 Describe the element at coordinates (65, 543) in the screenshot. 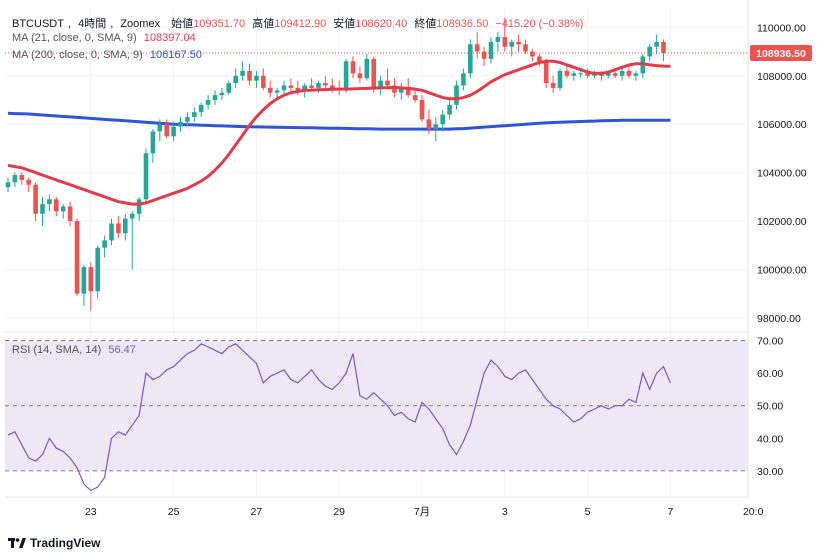

I see `tradingview-brand: TradingView` at that location.